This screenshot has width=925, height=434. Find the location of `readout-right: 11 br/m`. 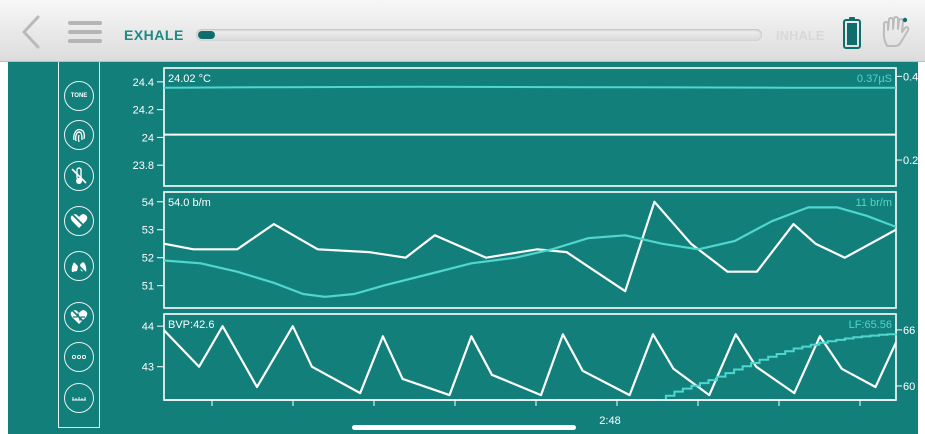

readout-right: 11 br/m is located at coordinates (874, 203).